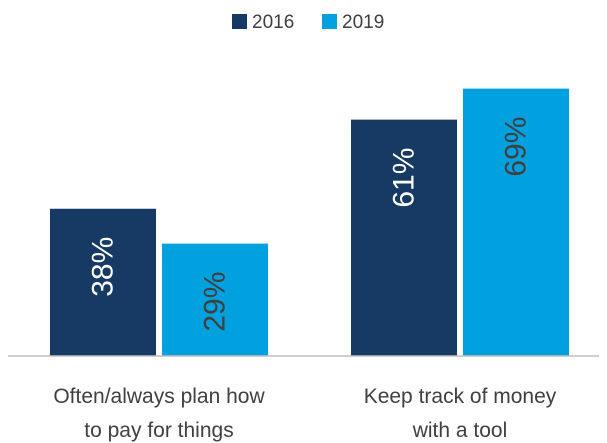 This screenshot has width=607, height=443. I want to click on category-label-0-line-1: to pay for things, so click(158, 430).